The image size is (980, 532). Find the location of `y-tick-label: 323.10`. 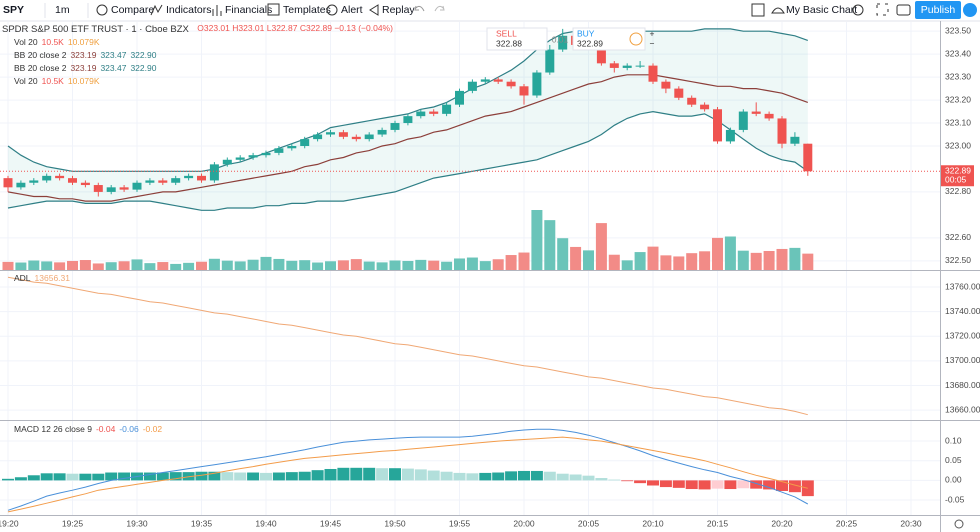

y-tick-label: 323.10 is located at coordinates (958, 122).